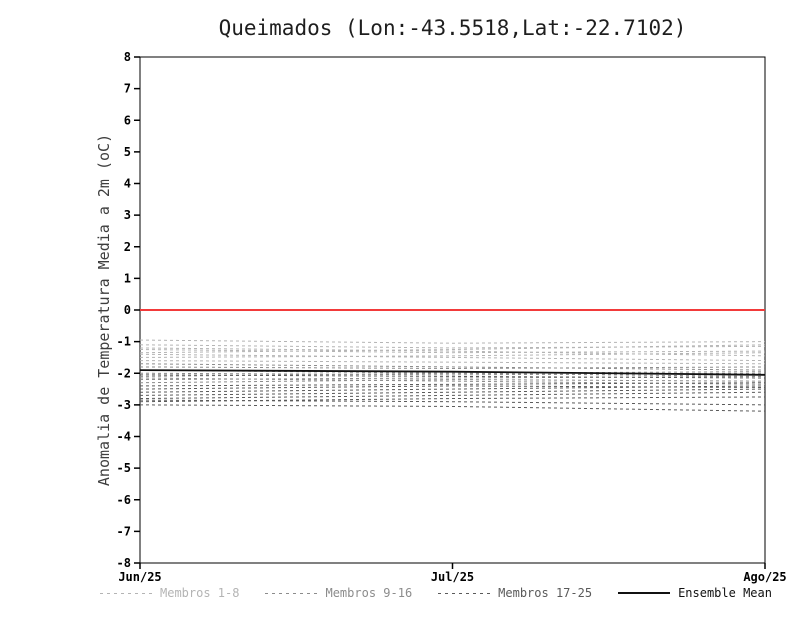  Describe the element at coordinates (124, 342) in the screenshot. I see `svg-text: -1` at that location.